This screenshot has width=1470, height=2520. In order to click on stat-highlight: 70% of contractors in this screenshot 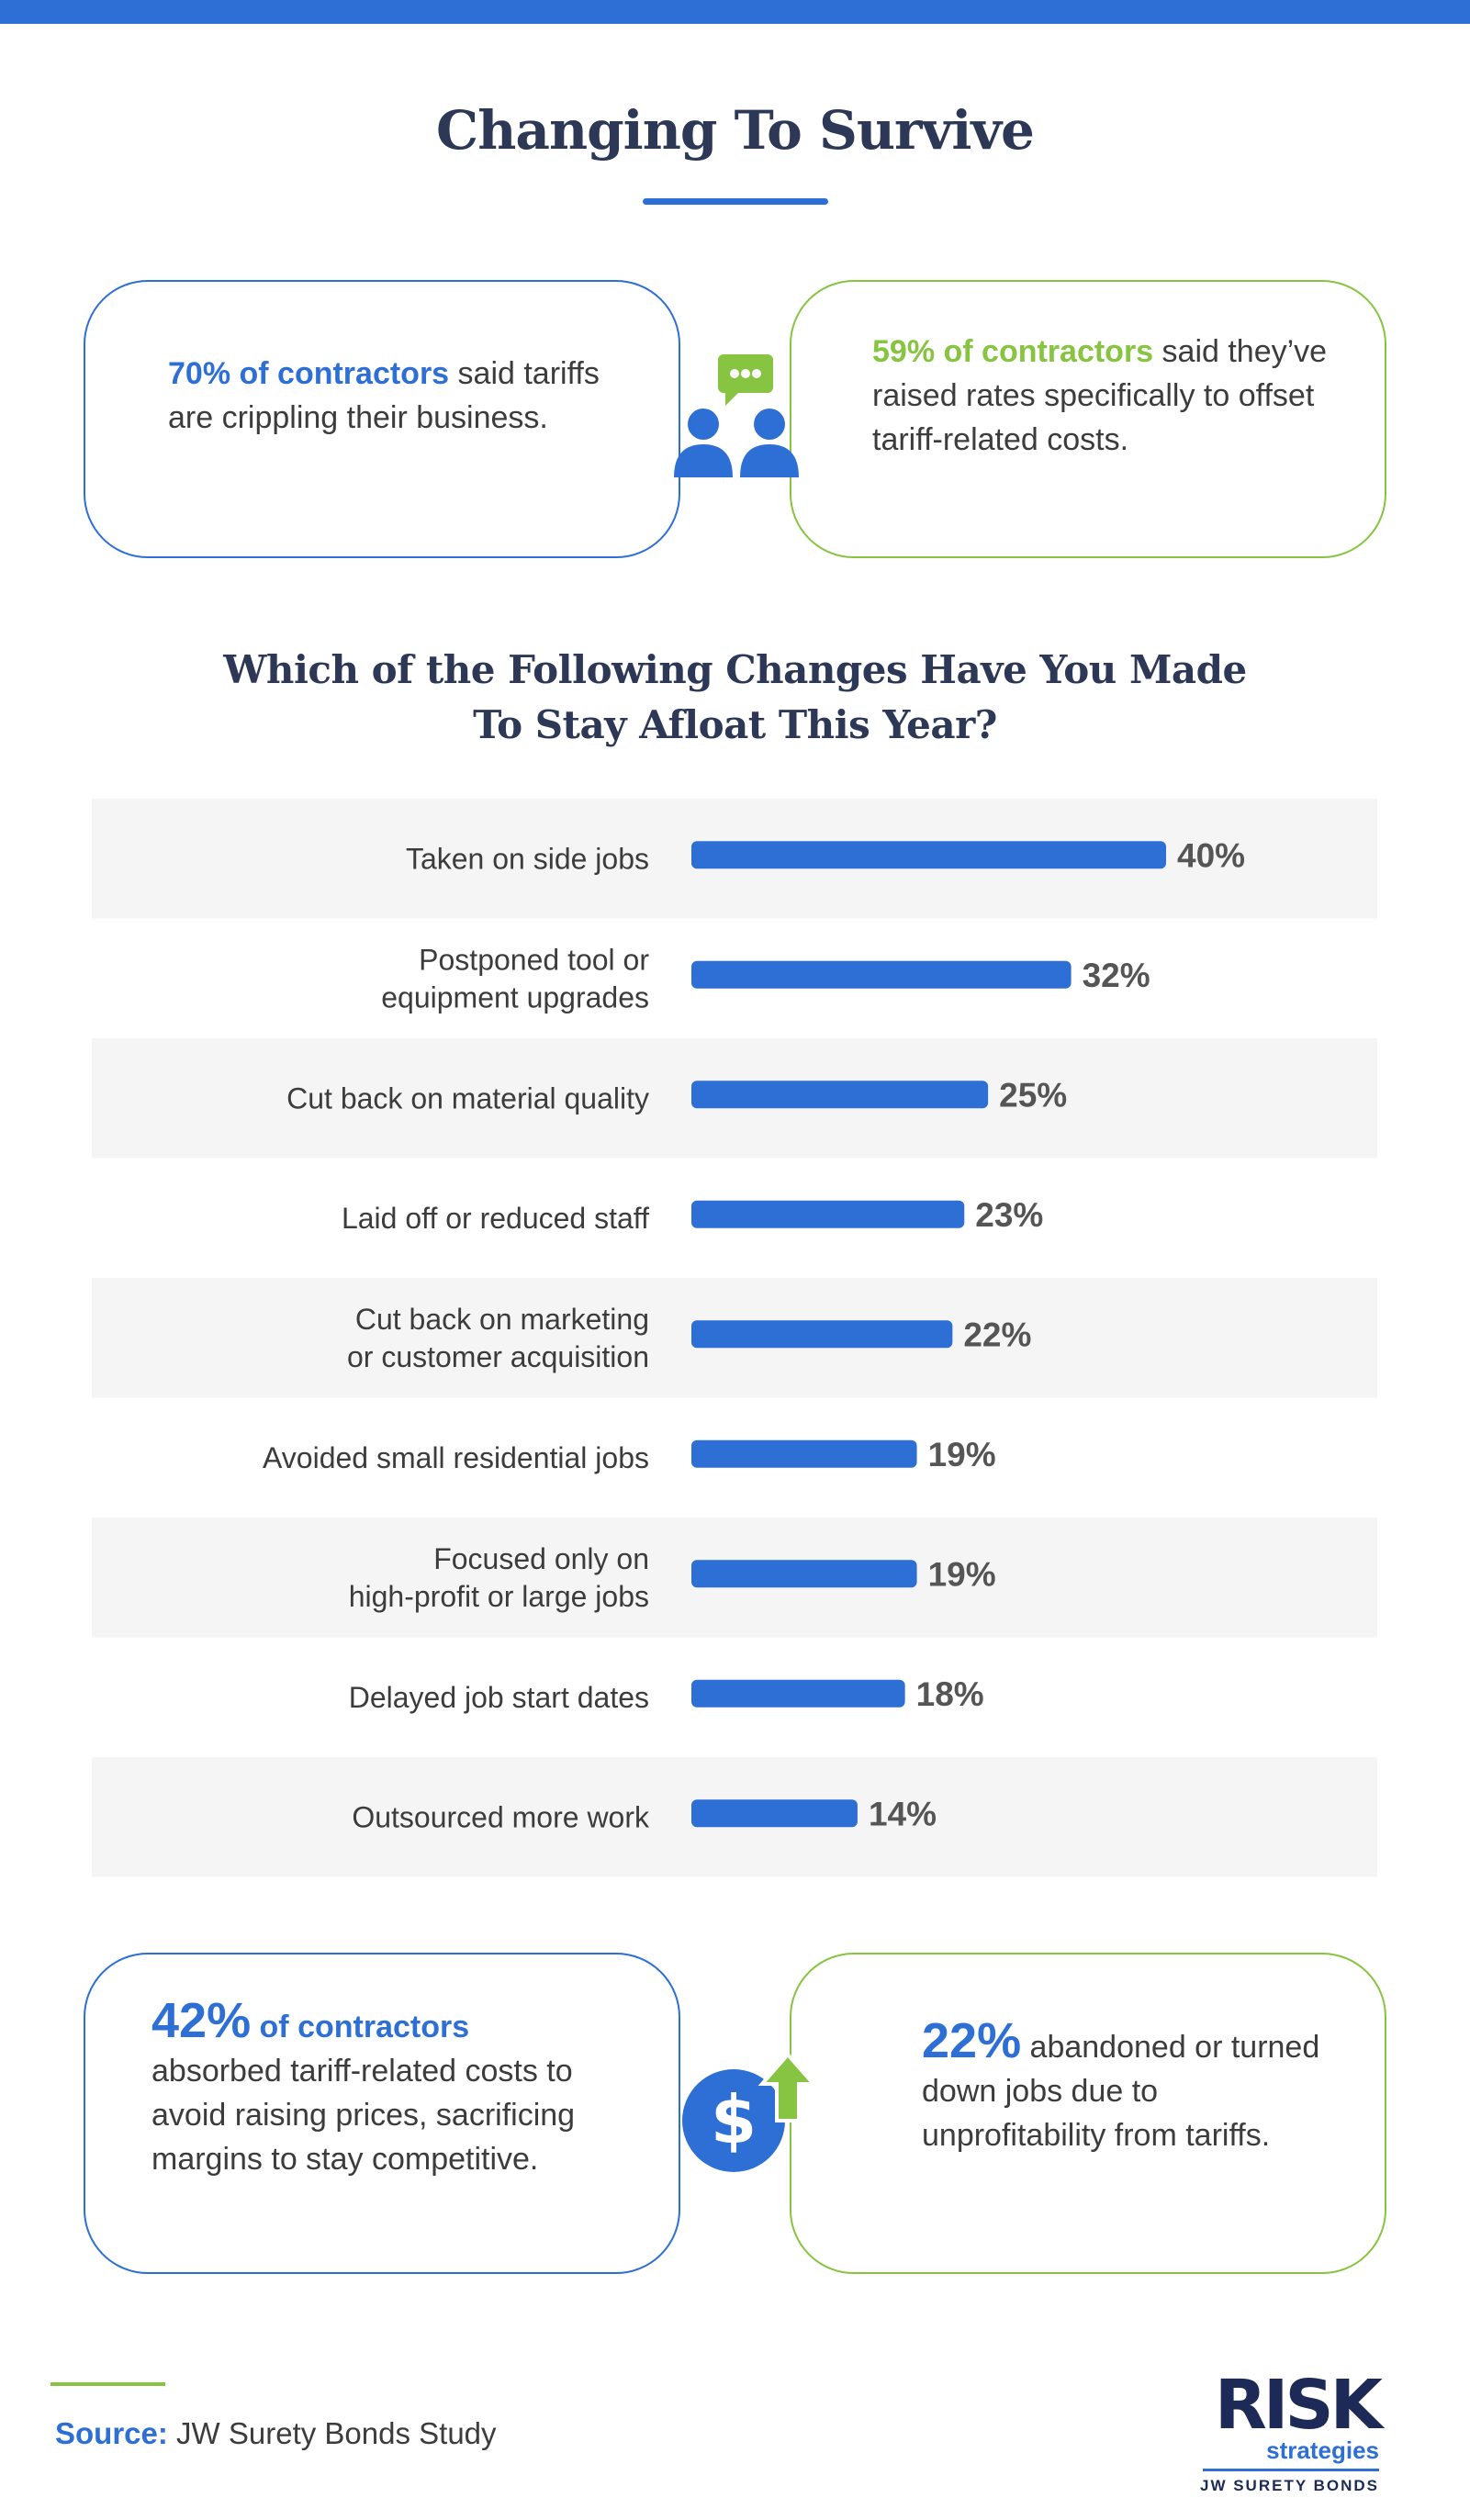, I will do `click(309, 373)`.